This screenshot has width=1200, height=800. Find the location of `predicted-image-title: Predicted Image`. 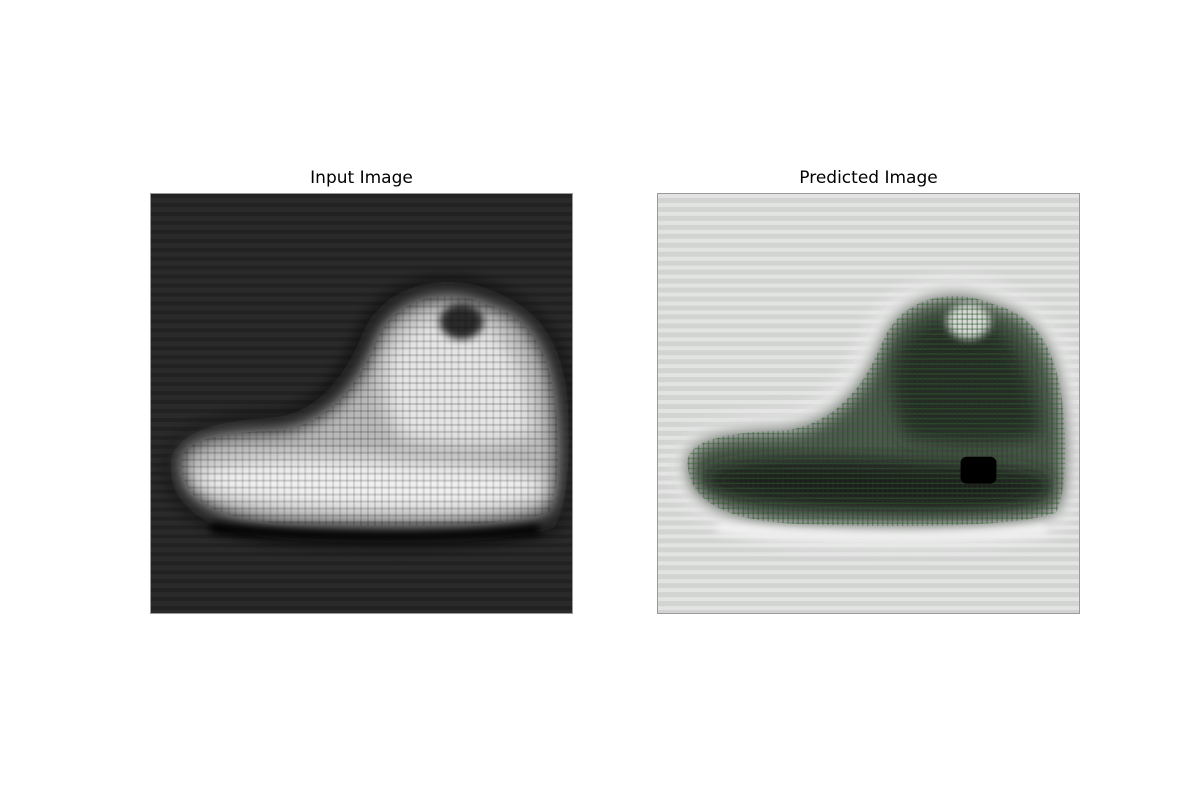

predicted-image-title: Predicted Image is located at coordinates (868, 178).